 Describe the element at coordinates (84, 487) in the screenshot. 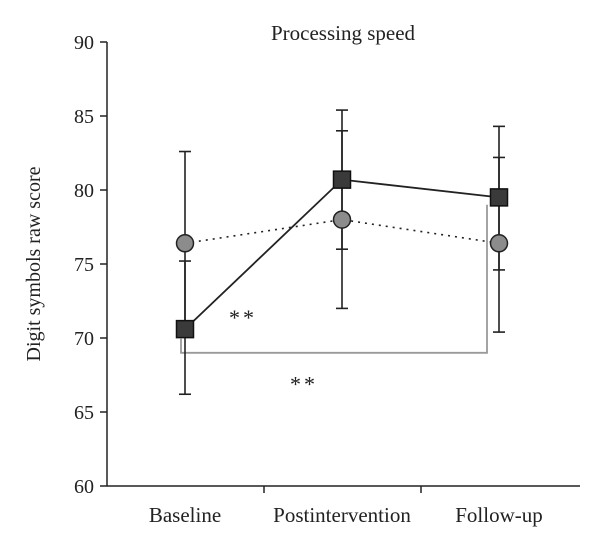

I see `y-tick-label: 60` at that location.